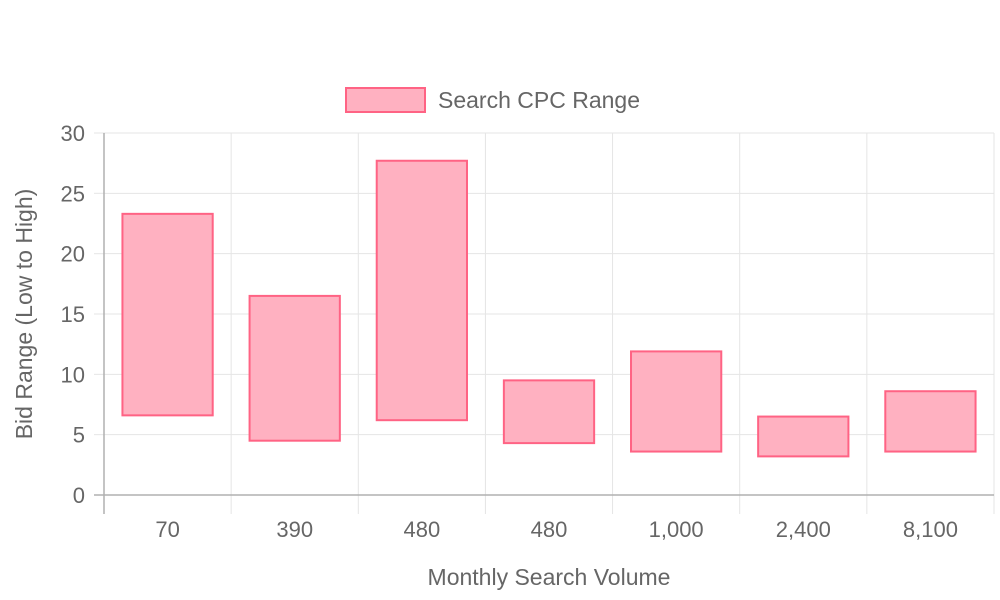 The width and height of the screenshot is (1000, 600). I want to click on y-tick-label: 20, so click(73, 254).